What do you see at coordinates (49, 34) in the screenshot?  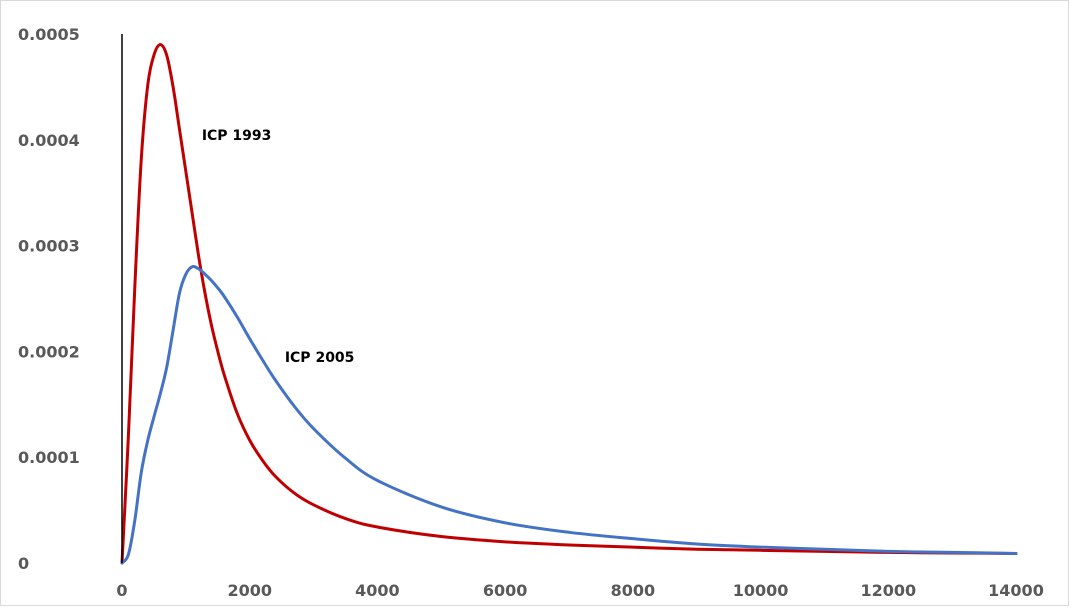 I see `y-tick-label: 0.0005` at bounding box center [49, 34].